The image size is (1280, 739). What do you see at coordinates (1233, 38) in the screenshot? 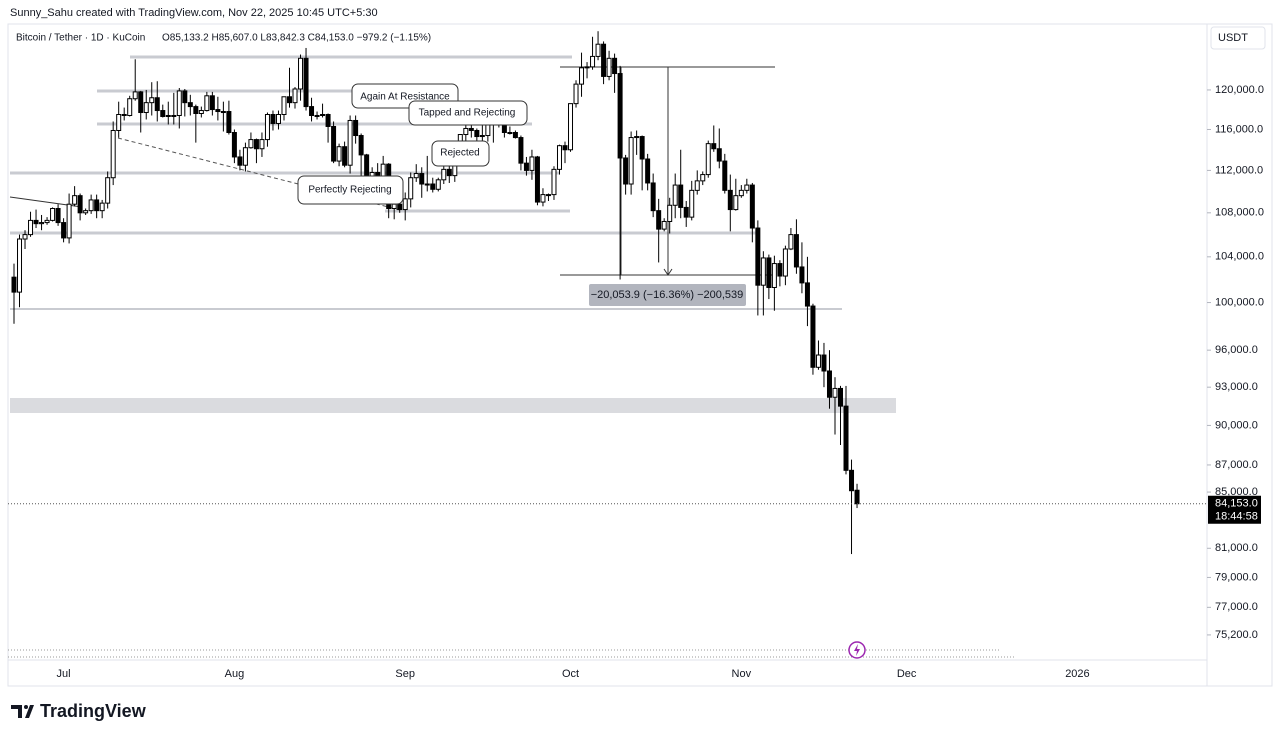
I see `currency: USDT` at bounding box center [1233, 38].